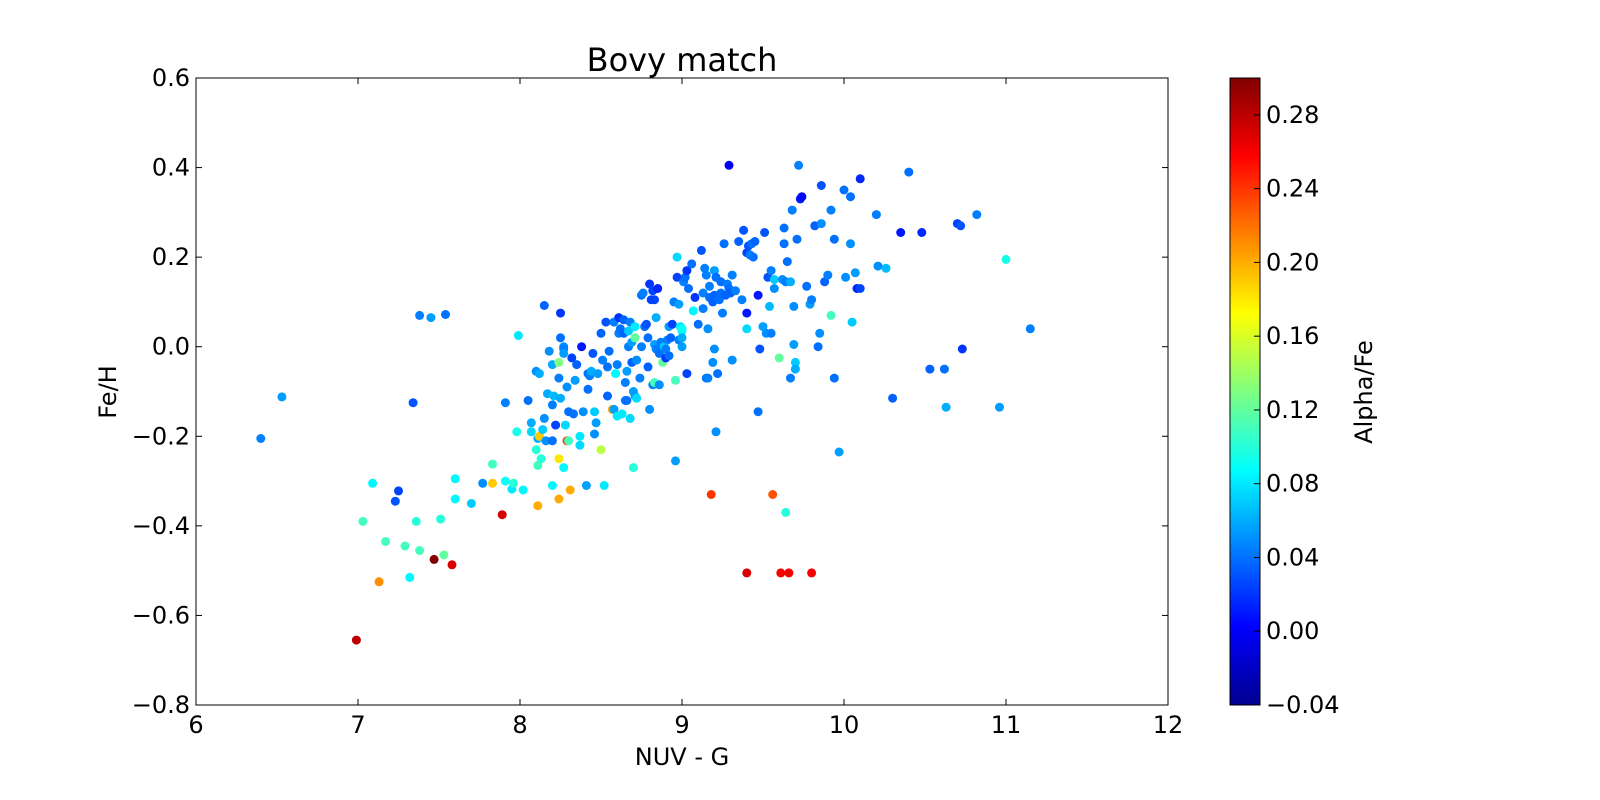 The width and height of the screenshot is (1600, 800). I want to click on x-tick-label: 6, so click(195, 725).